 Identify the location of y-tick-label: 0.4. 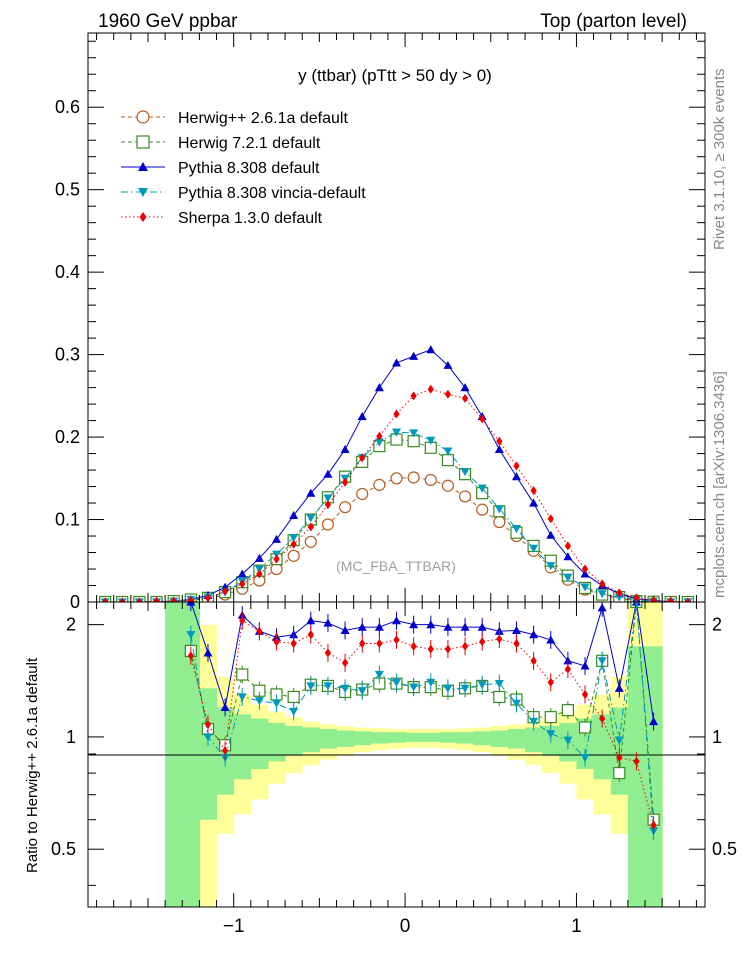
(67, 272).